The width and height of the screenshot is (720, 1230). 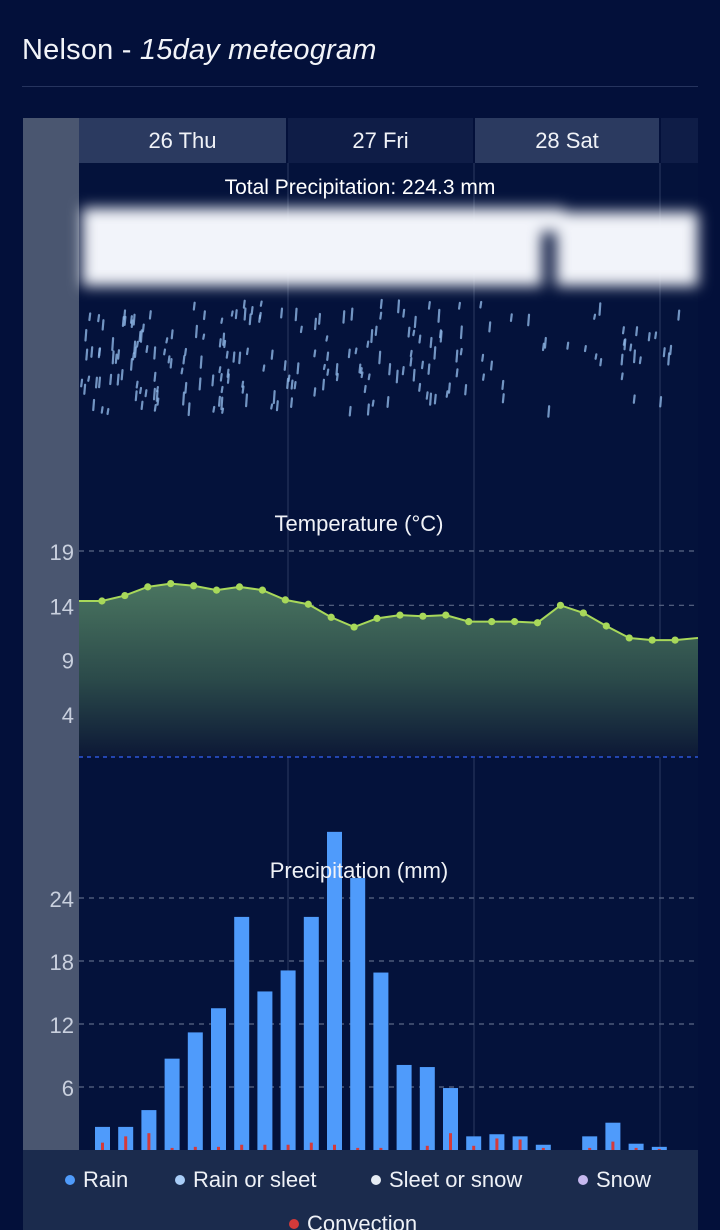 I want to click on legend-item-rain: Rain, so click(x=96, y=1180).